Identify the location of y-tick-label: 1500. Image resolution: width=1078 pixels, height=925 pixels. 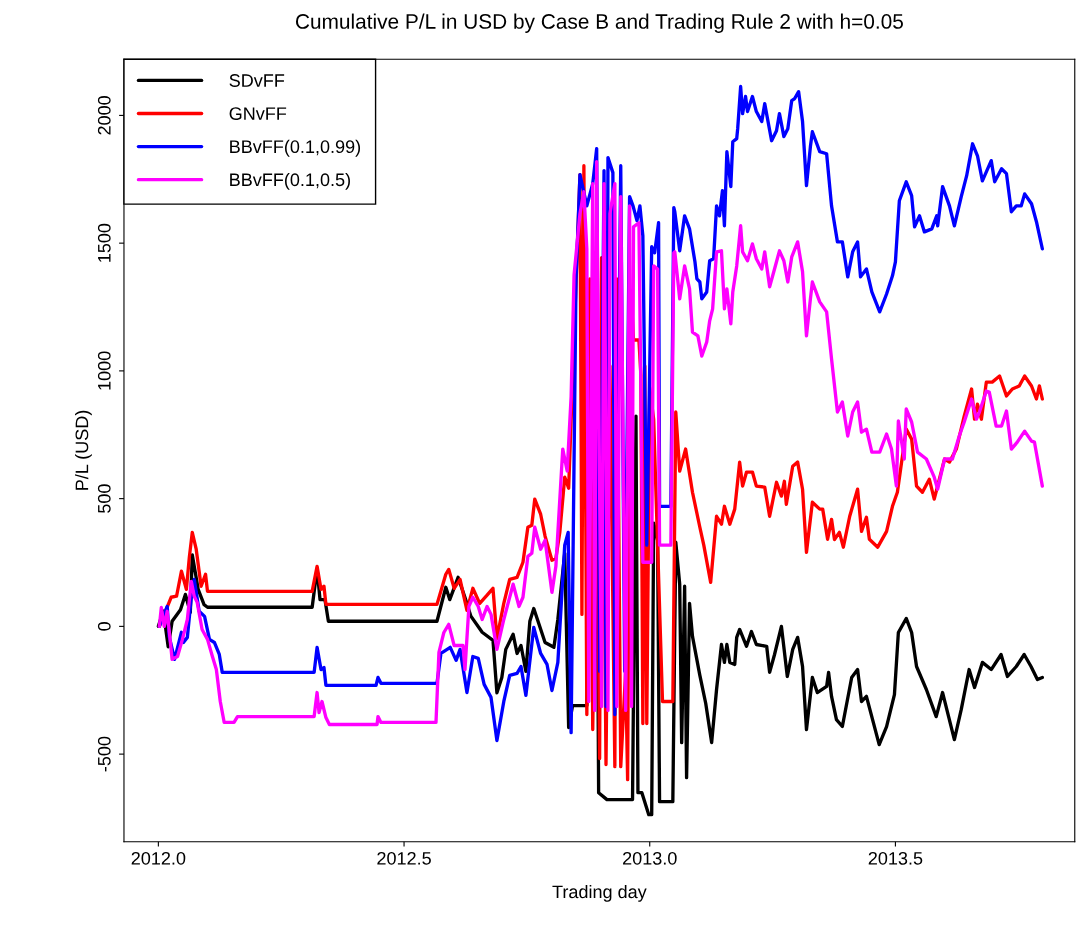
(104, 242).